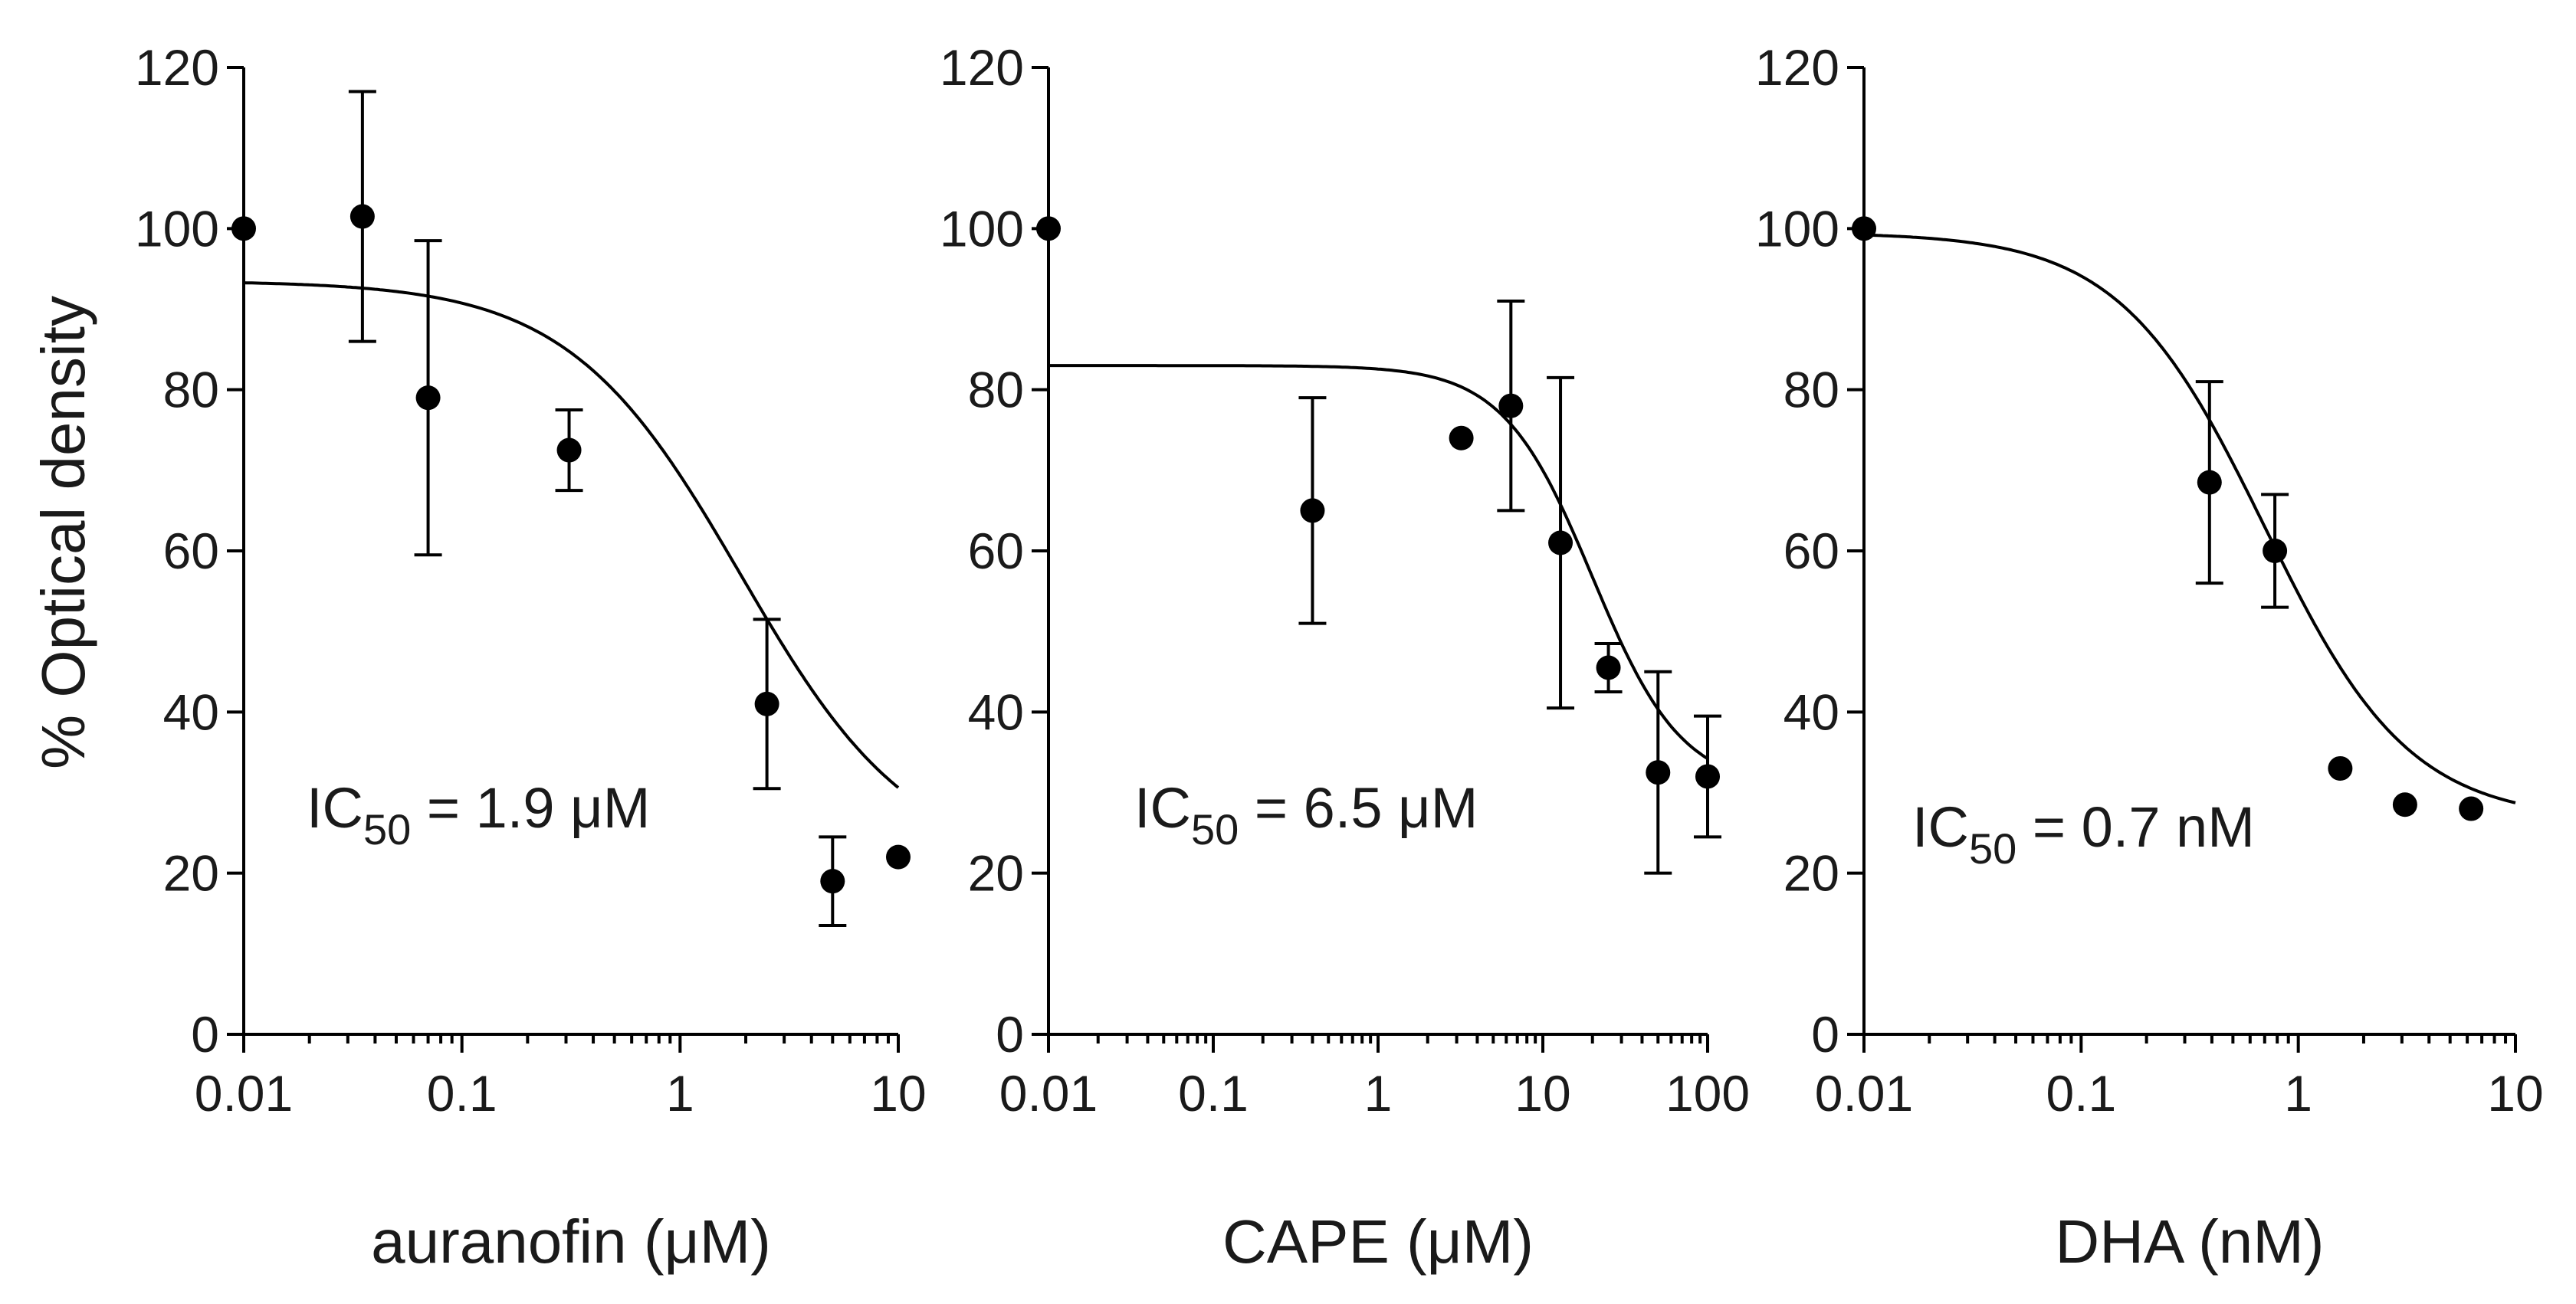 This screenshot has height=1304, width=2576. I want to click on ic50-annotation: IC50 = 6.5 μM, so click(1306, 814).